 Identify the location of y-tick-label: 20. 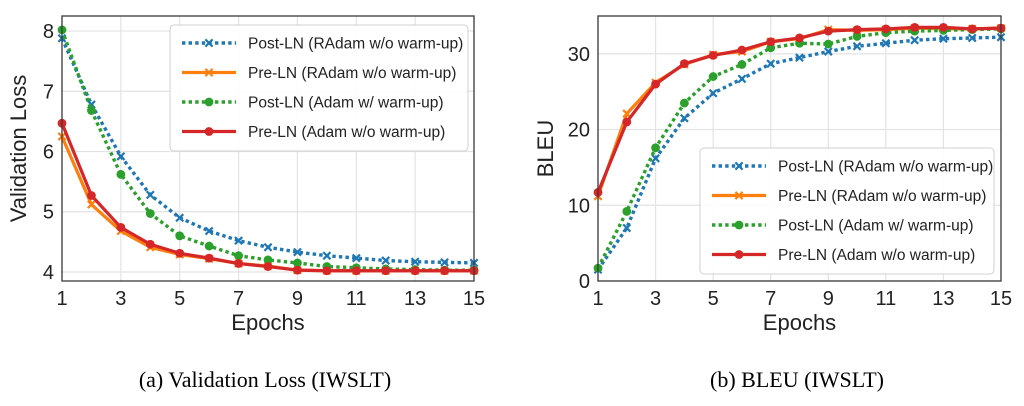
(579, 131).